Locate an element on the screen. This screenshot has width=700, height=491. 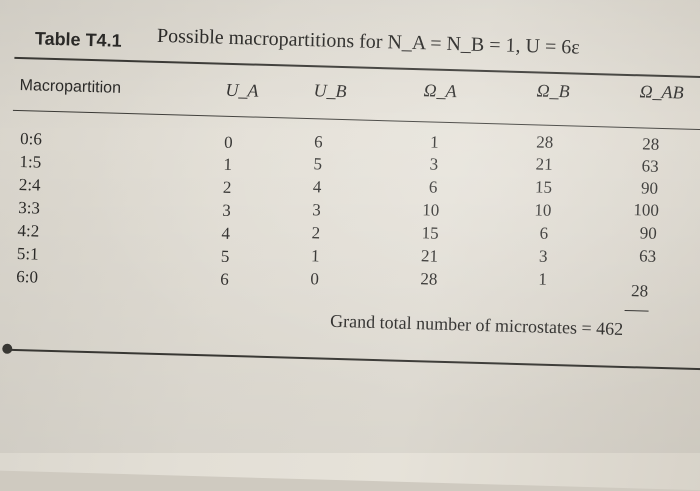
table-row-ub: 0 is located at coordinates (315, 279).